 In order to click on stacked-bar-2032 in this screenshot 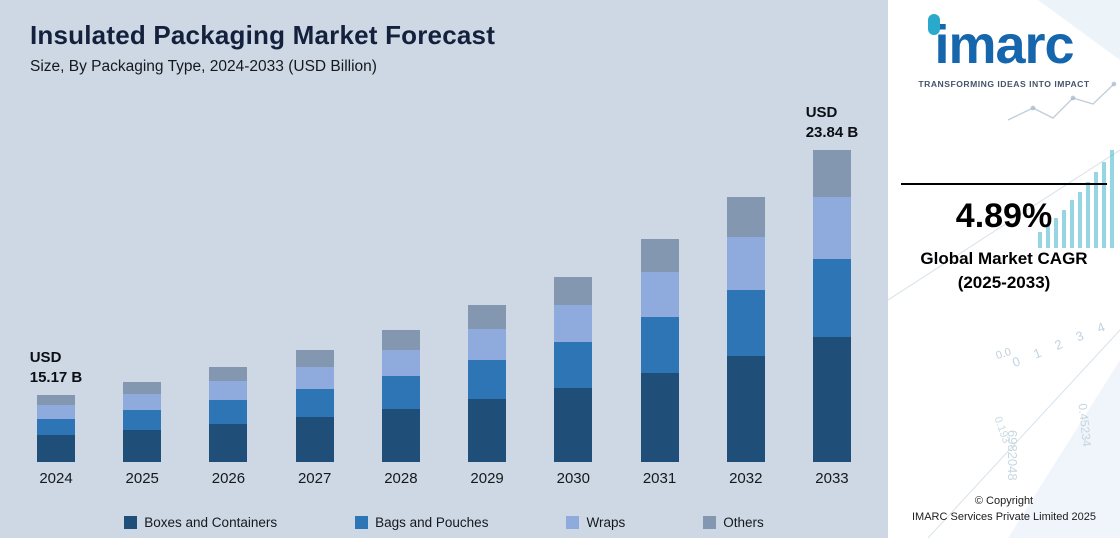, I will do `click(745, 329)`.